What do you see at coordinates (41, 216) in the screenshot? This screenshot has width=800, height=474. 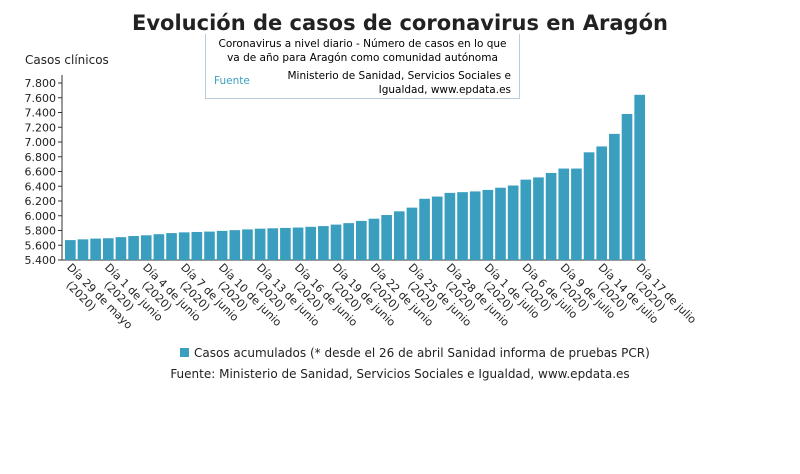 I see `y-tick-label: 6.000` at bounding box center [41, 216].